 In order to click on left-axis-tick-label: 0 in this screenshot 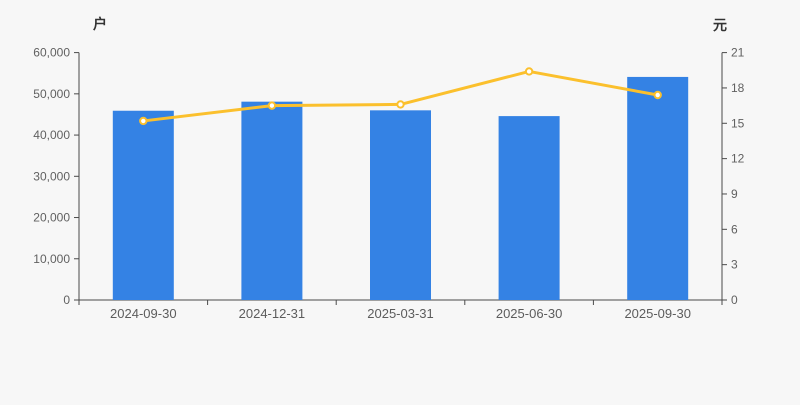, I will do `click(66, 300)`.